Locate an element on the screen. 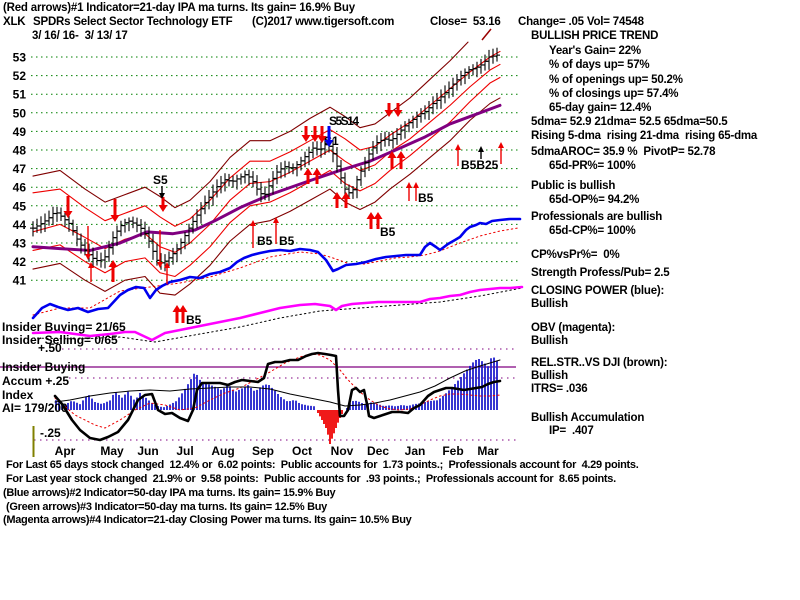 Image resolution: width=800 pixels, height=600 pixels. x-axis-month-label: Jul is located at coordinates (184, 451).